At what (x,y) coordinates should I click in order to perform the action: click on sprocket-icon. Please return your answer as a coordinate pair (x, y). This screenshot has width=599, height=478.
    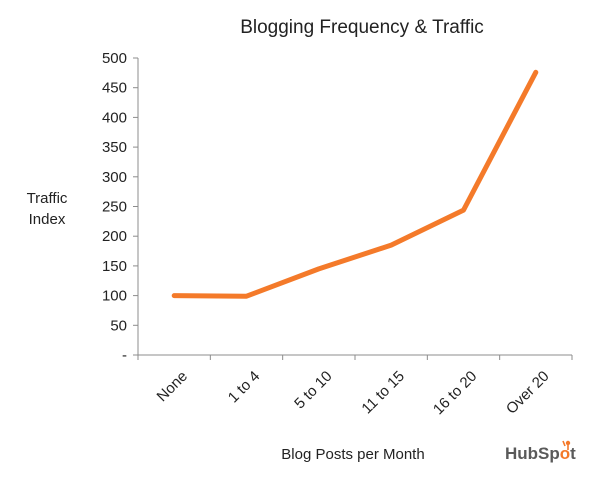
    Looking at the image, I should click on (566, 445).